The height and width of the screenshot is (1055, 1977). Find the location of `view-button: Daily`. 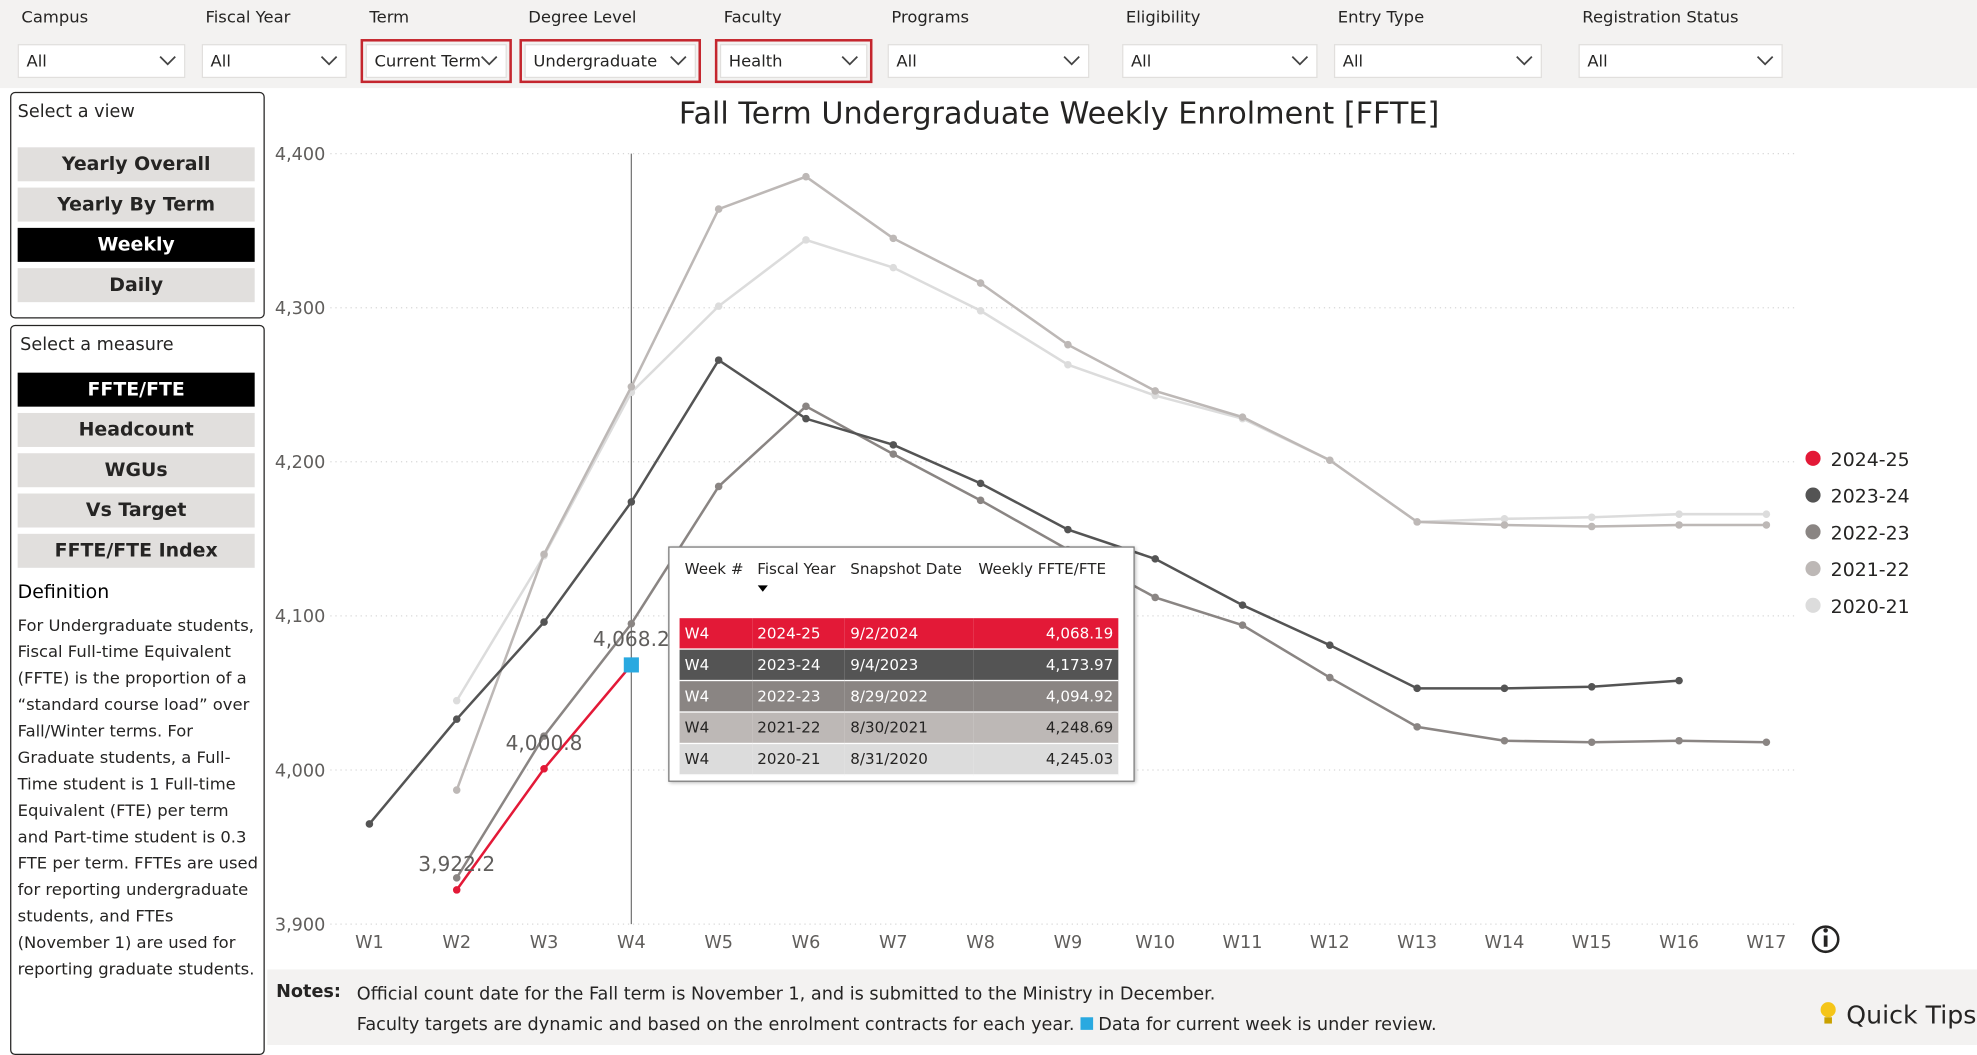

view-button: Daily is located at coordinates (136, 285).